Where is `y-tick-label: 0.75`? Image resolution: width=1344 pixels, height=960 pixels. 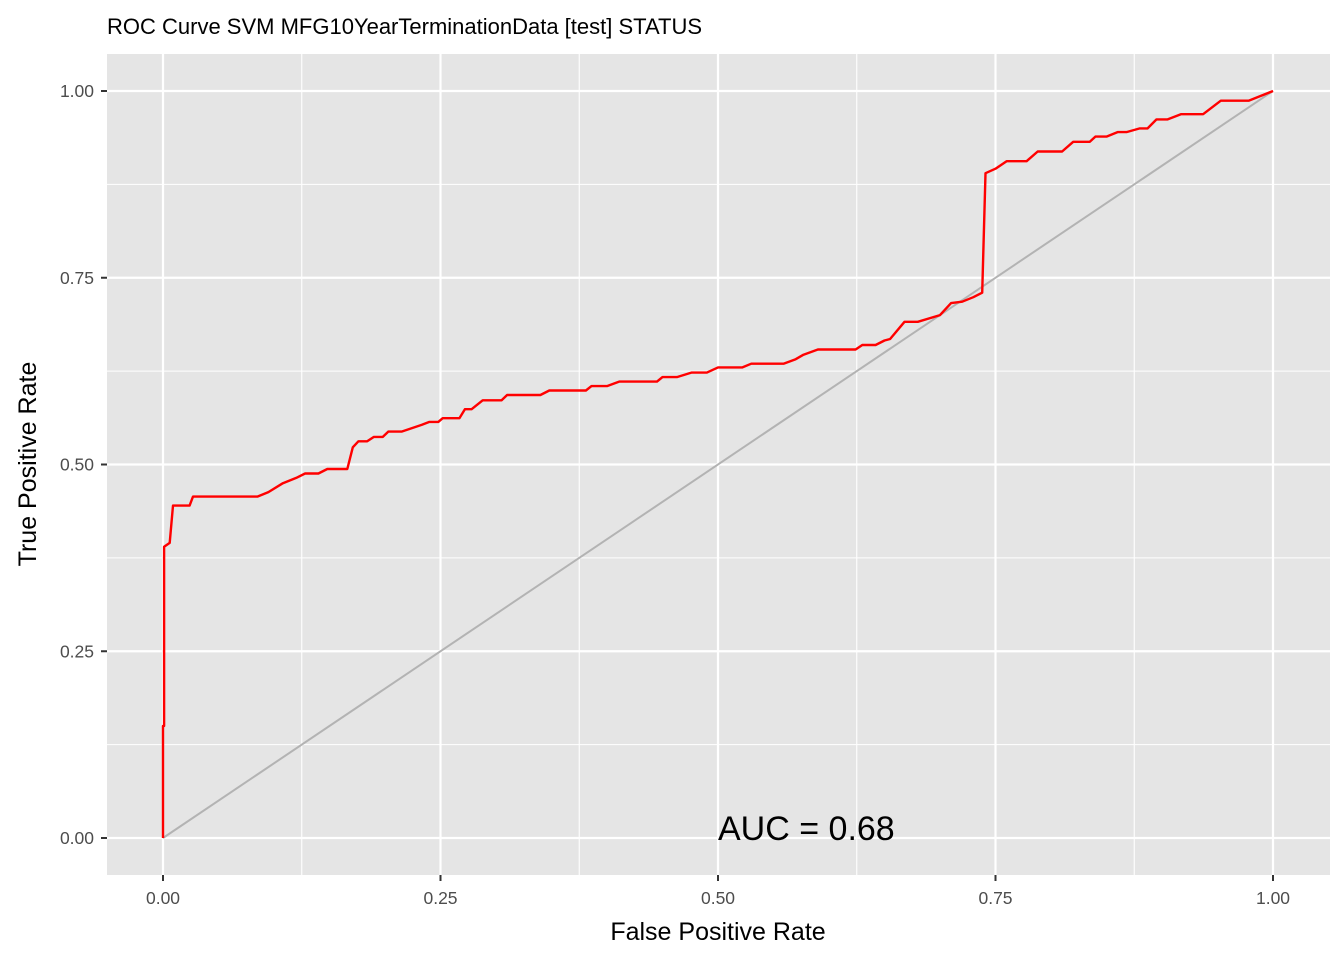 y-tick-label: 0.75 is located at coordinates (77, 278).